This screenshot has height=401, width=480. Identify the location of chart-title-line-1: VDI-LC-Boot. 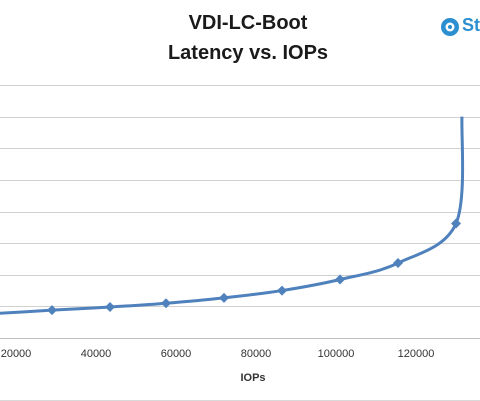
(248, 23).